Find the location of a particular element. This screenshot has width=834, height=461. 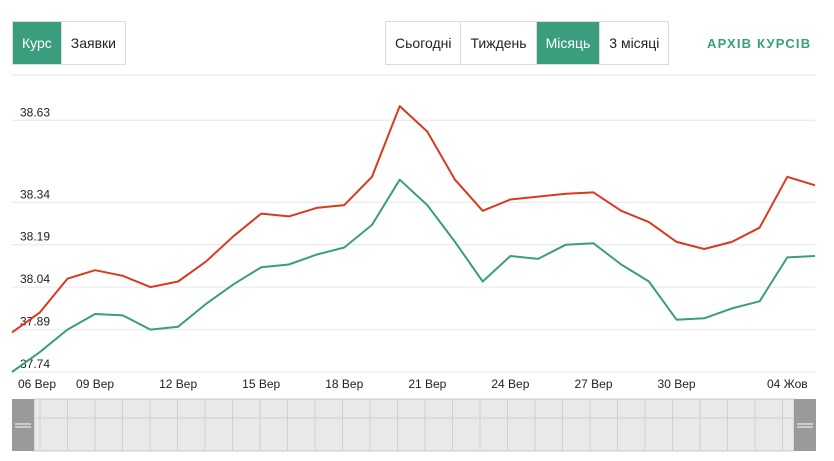

range-navigator is located at coordinates (414, 425).